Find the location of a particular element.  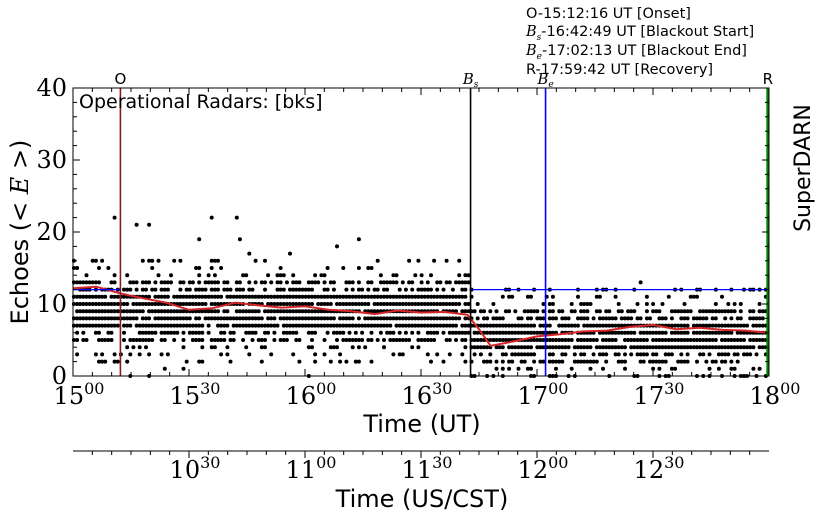

x-tick-label-ut: 1530 is located at coordinates (195, 394).